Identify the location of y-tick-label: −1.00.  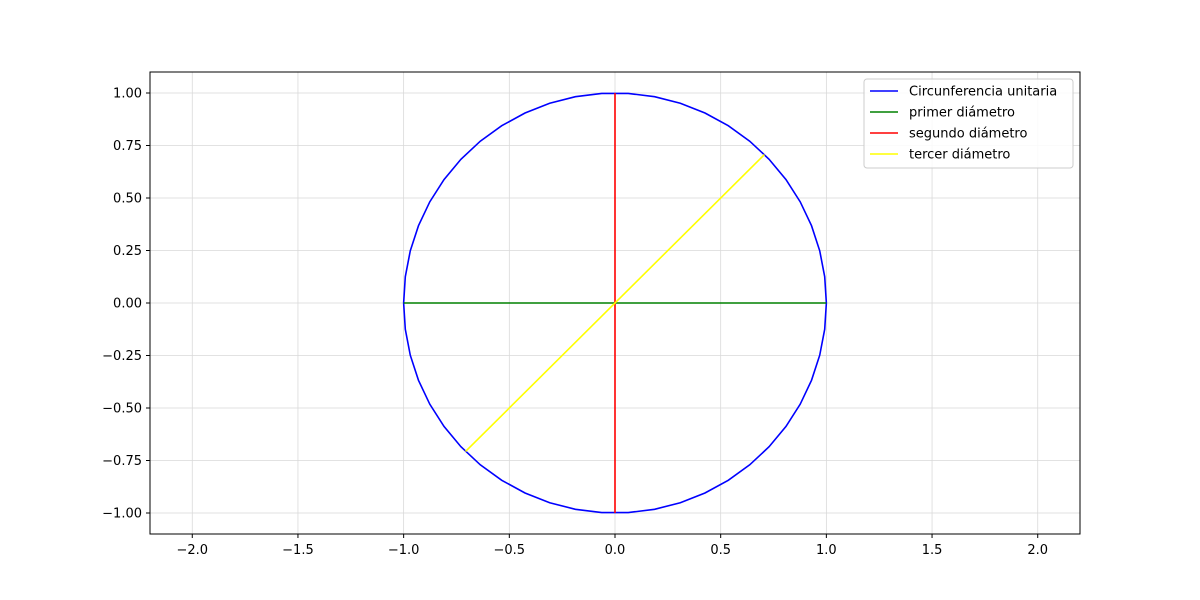
(122, 514).